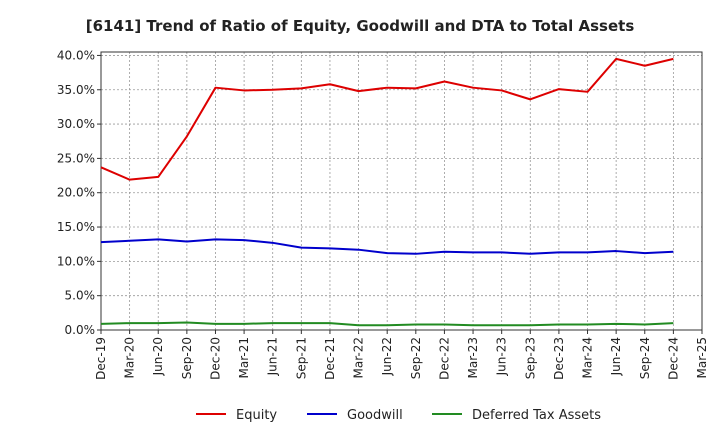 The height and width of the screenshot is (440, 720). I want to click on legend-item-equity: Equity, so click(236, 415).